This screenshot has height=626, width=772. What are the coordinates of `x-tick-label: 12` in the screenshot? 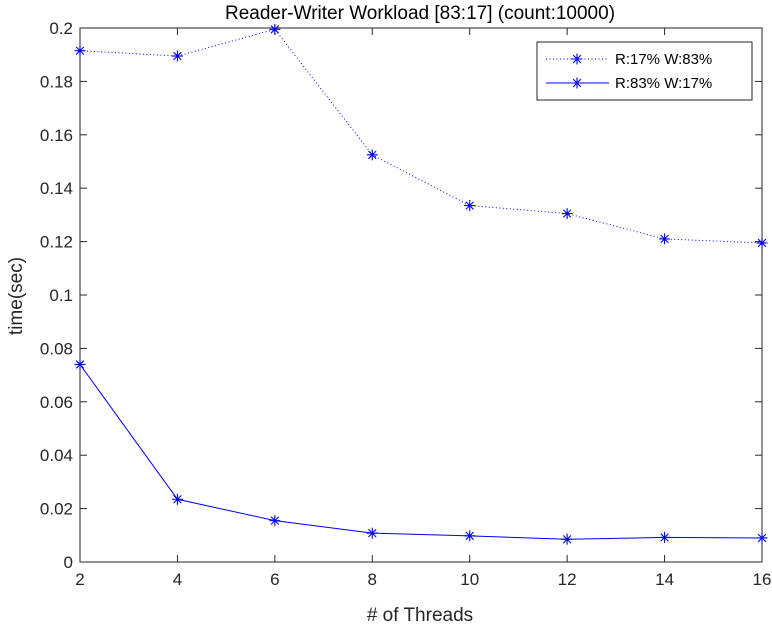 It's located at (567, 579).